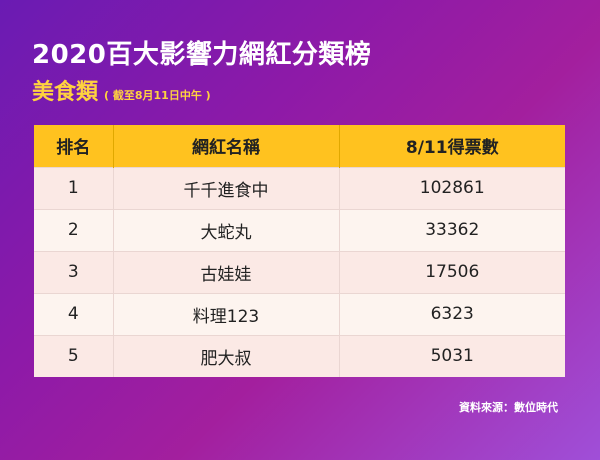 This screenshot has width=600, height=460. Describe the element at coordinates (73, 313) in the screenshot. I see `rank-cell: 4` at that location.